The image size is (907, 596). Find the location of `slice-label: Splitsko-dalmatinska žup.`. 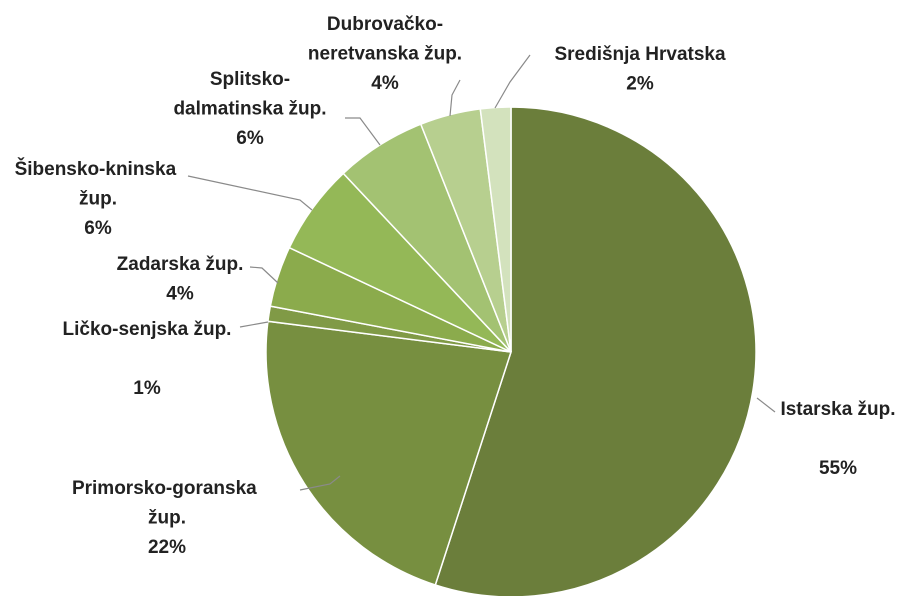

slice-label: Splitsko-dalmatinska žup. is located at coordinates (249, 94).